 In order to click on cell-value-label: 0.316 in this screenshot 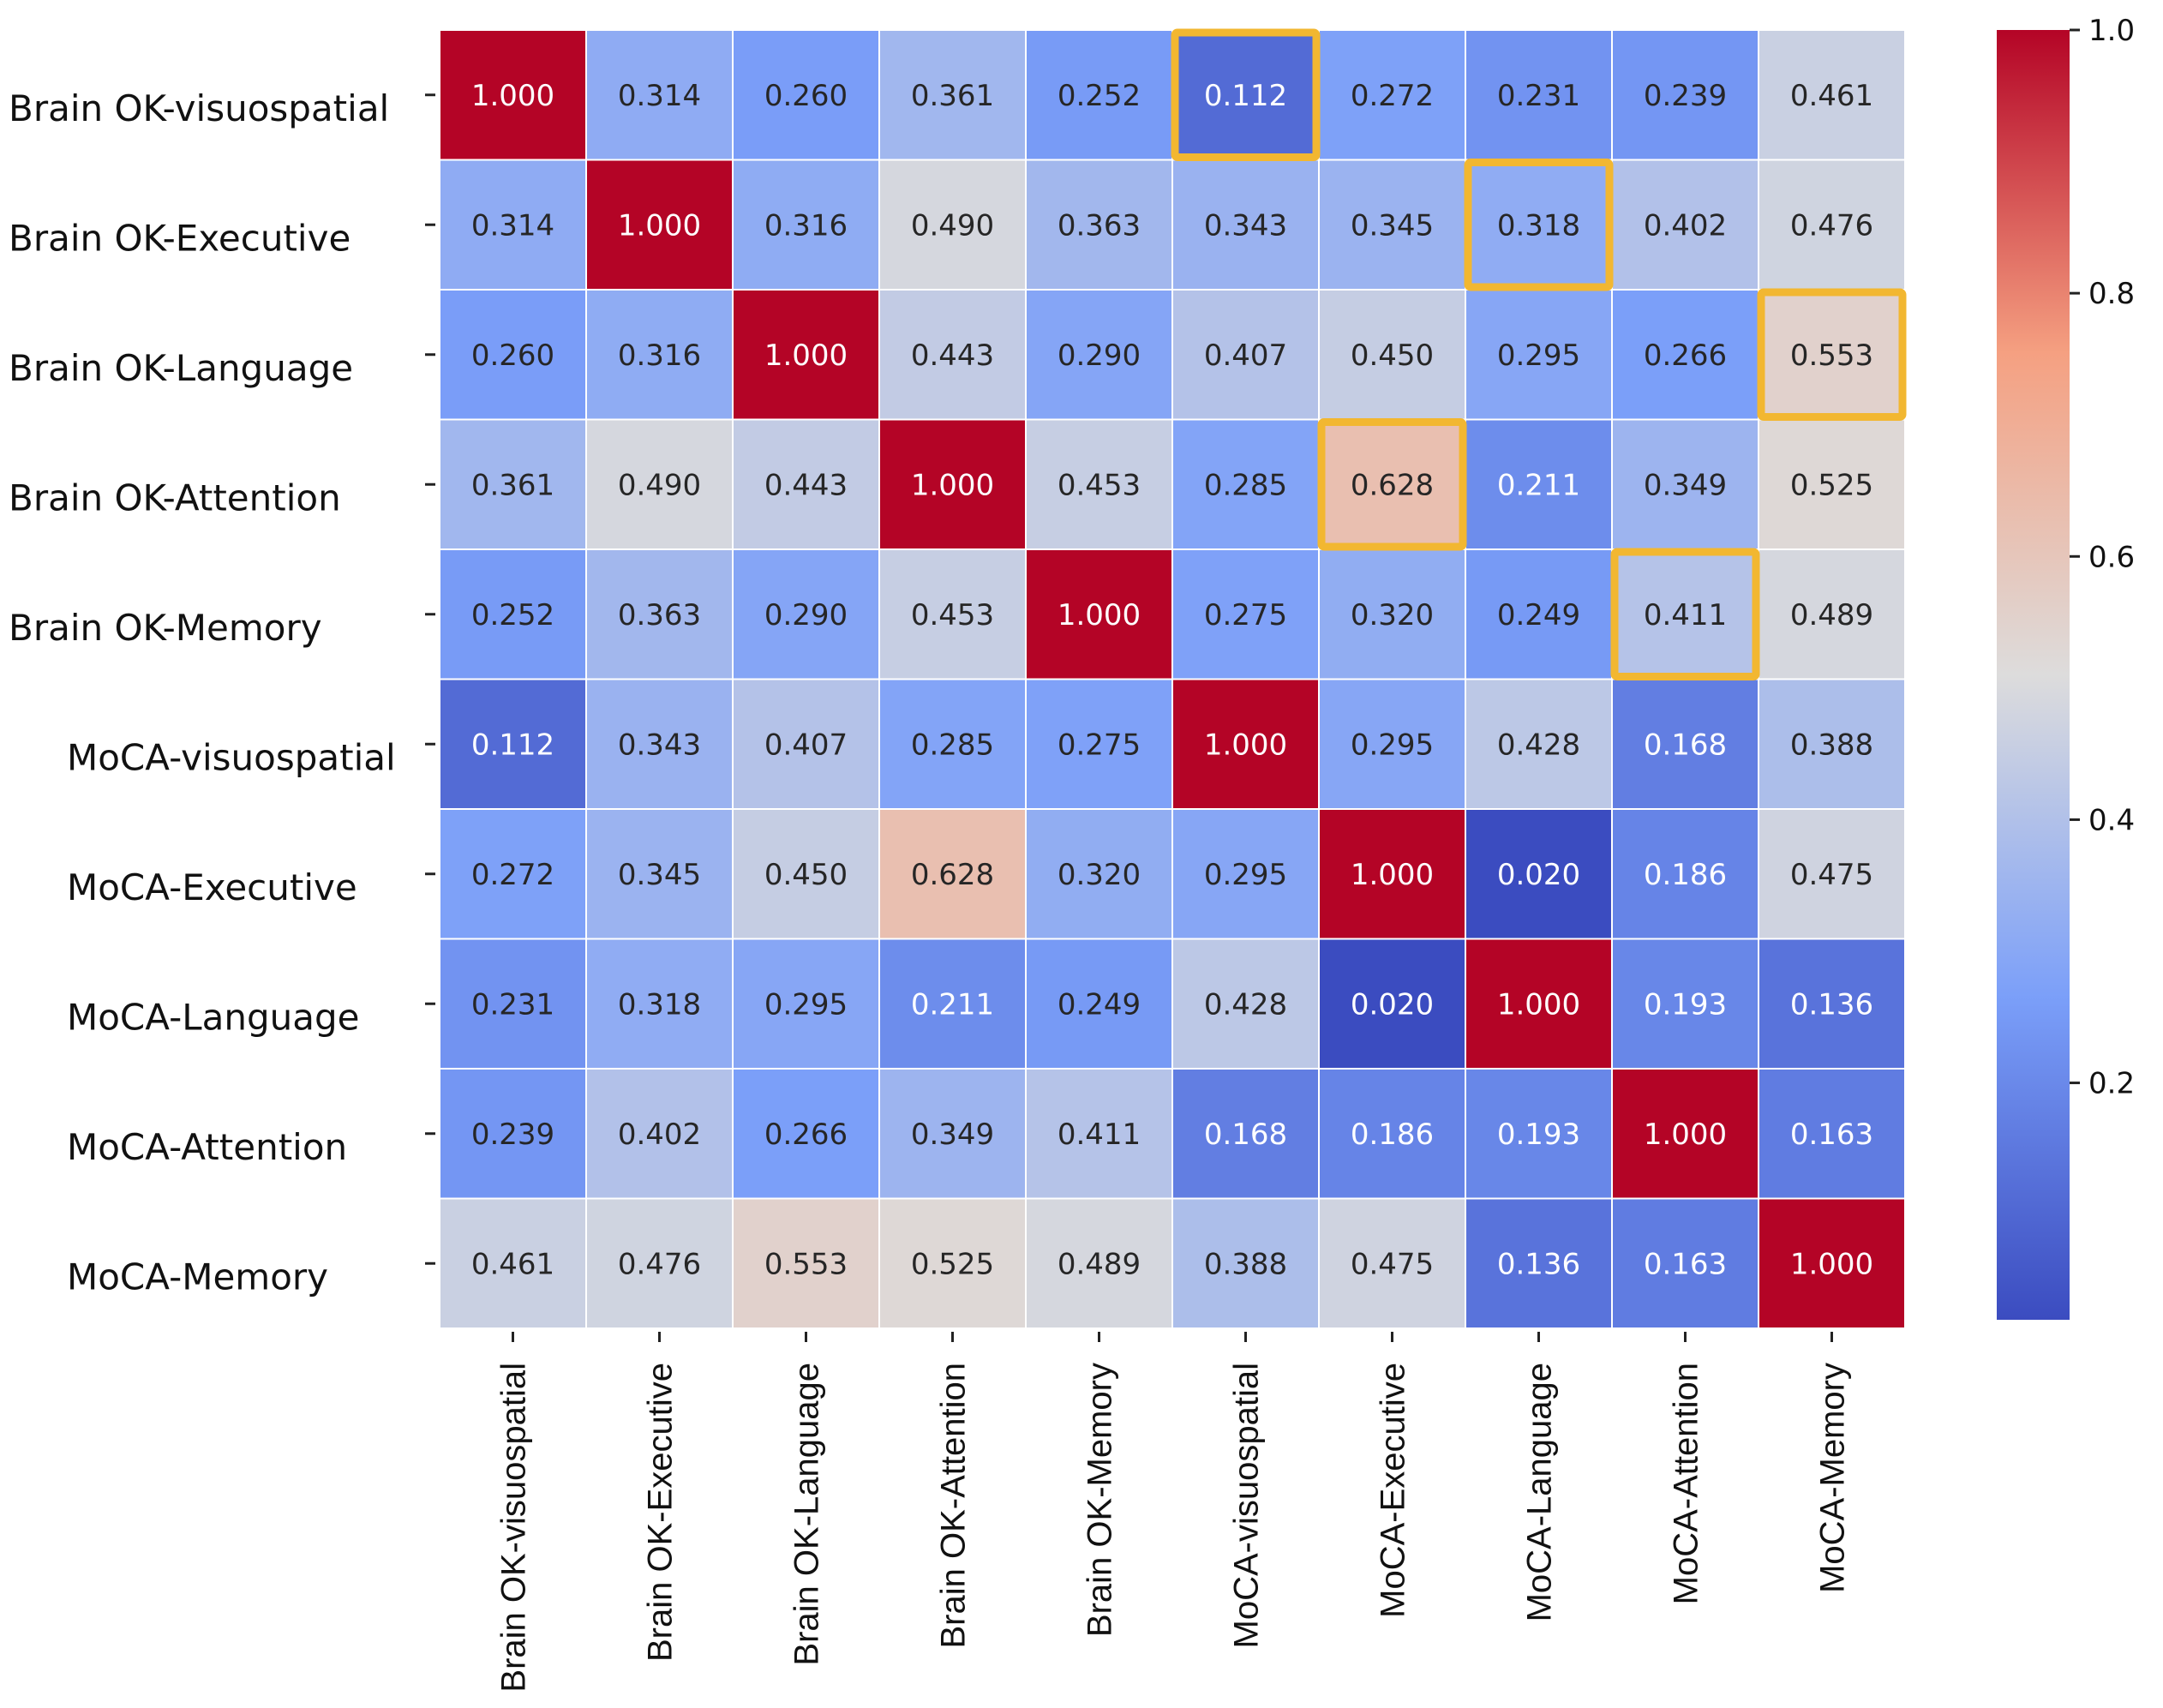, I will do `click(659, 356)`.